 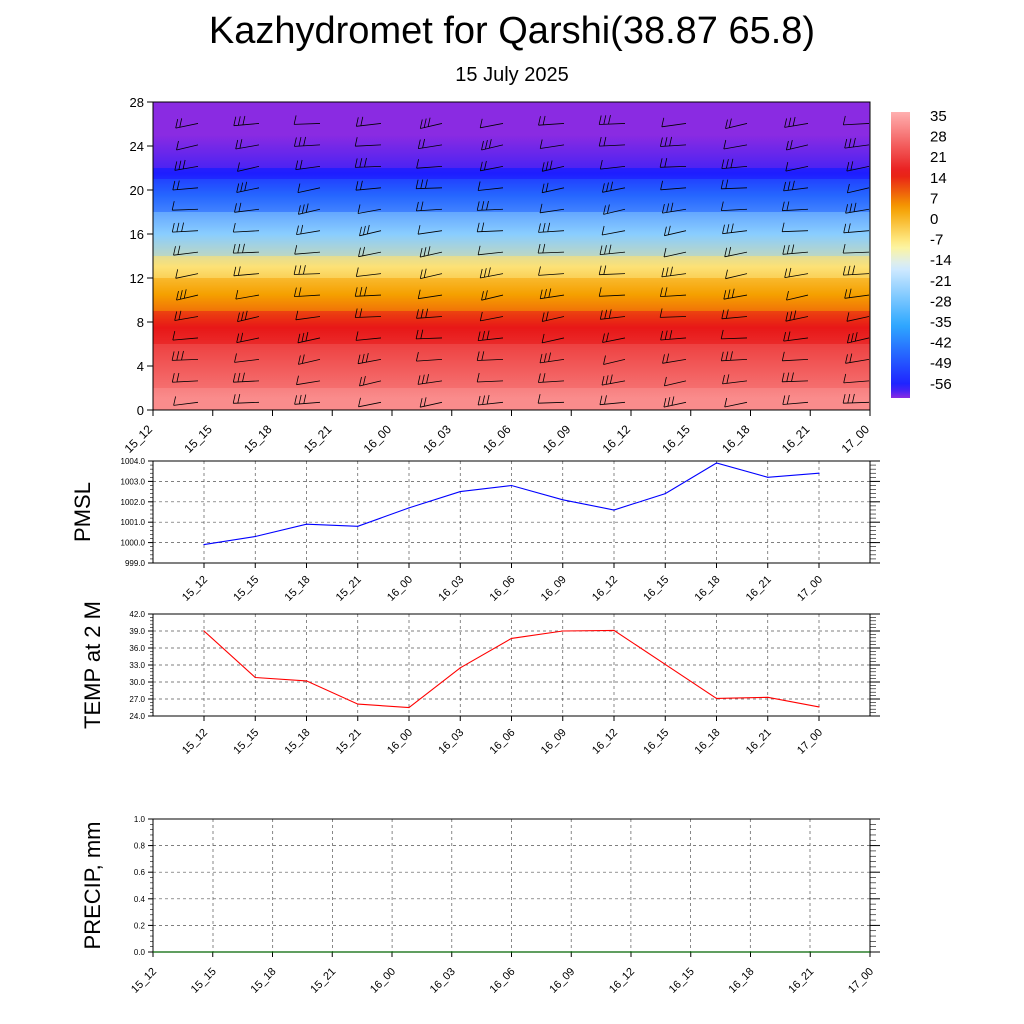 What do you see at coordinates (512, 31) in the screenshot?
I see `chart-title: Kazhydromet for Qarshi(38.87 65.8)` at bounding box center [512, 31].